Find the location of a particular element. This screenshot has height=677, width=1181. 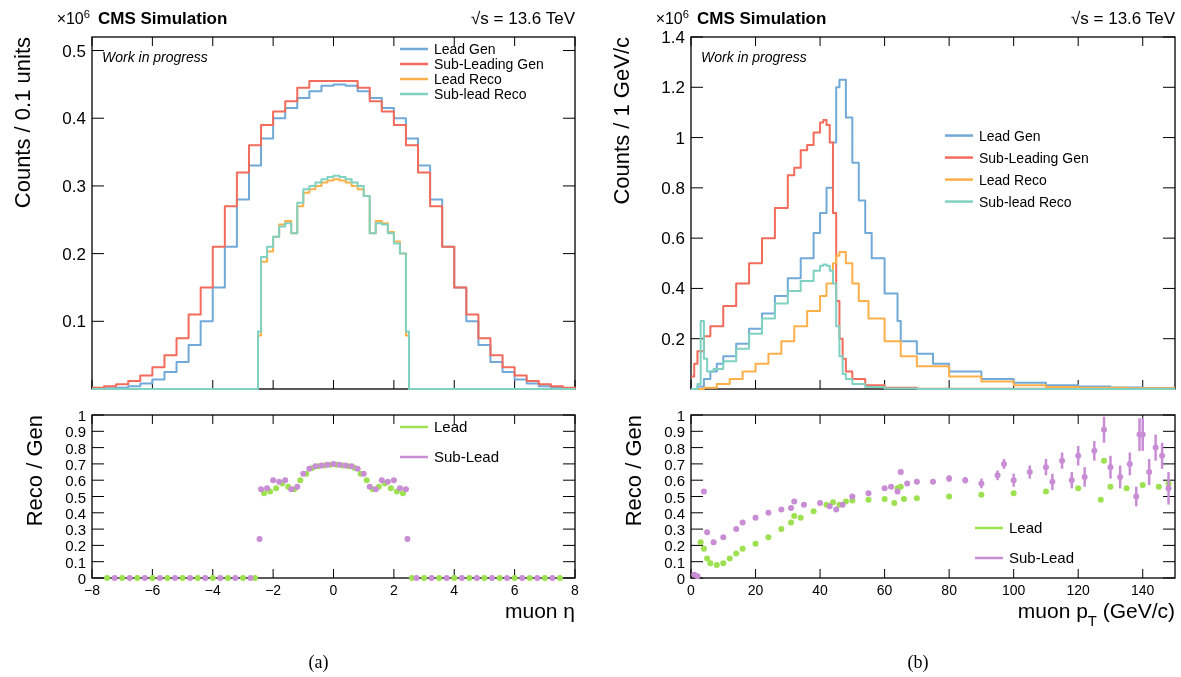

y-axis-title: Counts / 1 GeV/c is located at coordinates (621, 121).